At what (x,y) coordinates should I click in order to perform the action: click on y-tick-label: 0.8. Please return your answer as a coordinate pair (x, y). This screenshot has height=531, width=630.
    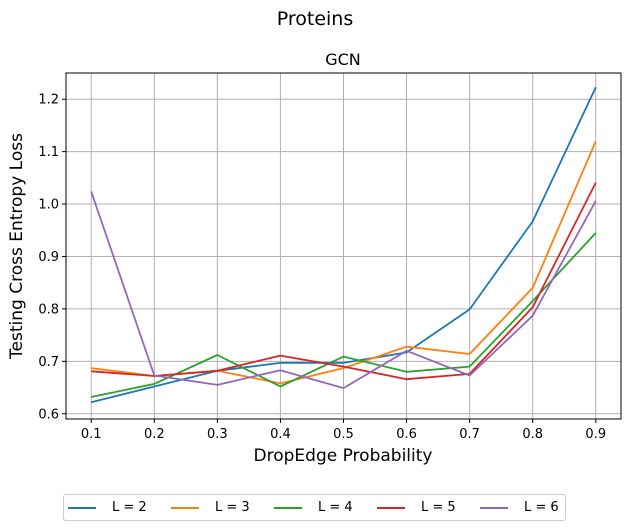
    Looking at the image, I should click on (48, 309).